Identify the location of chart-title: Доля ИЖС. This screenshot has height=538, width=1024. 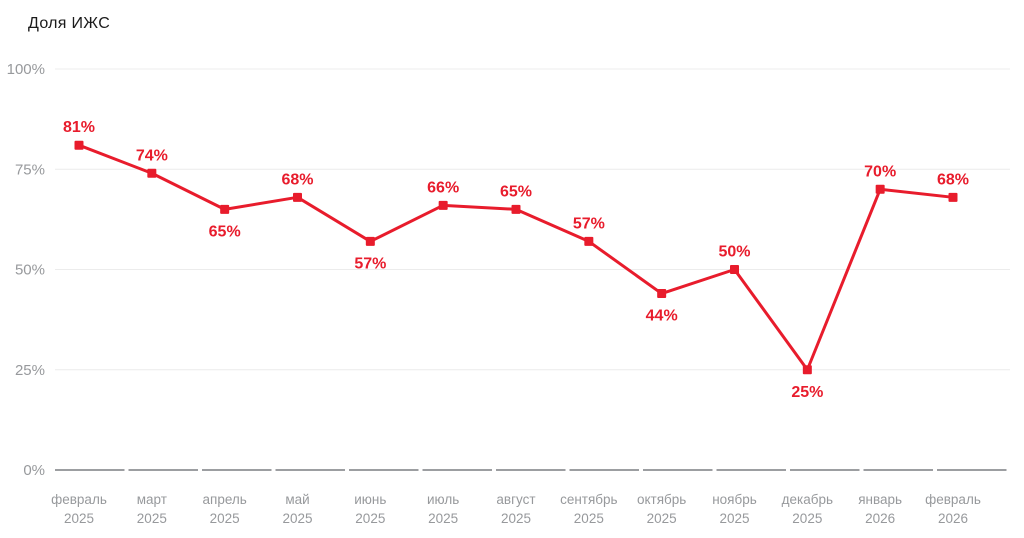
(69, 23).